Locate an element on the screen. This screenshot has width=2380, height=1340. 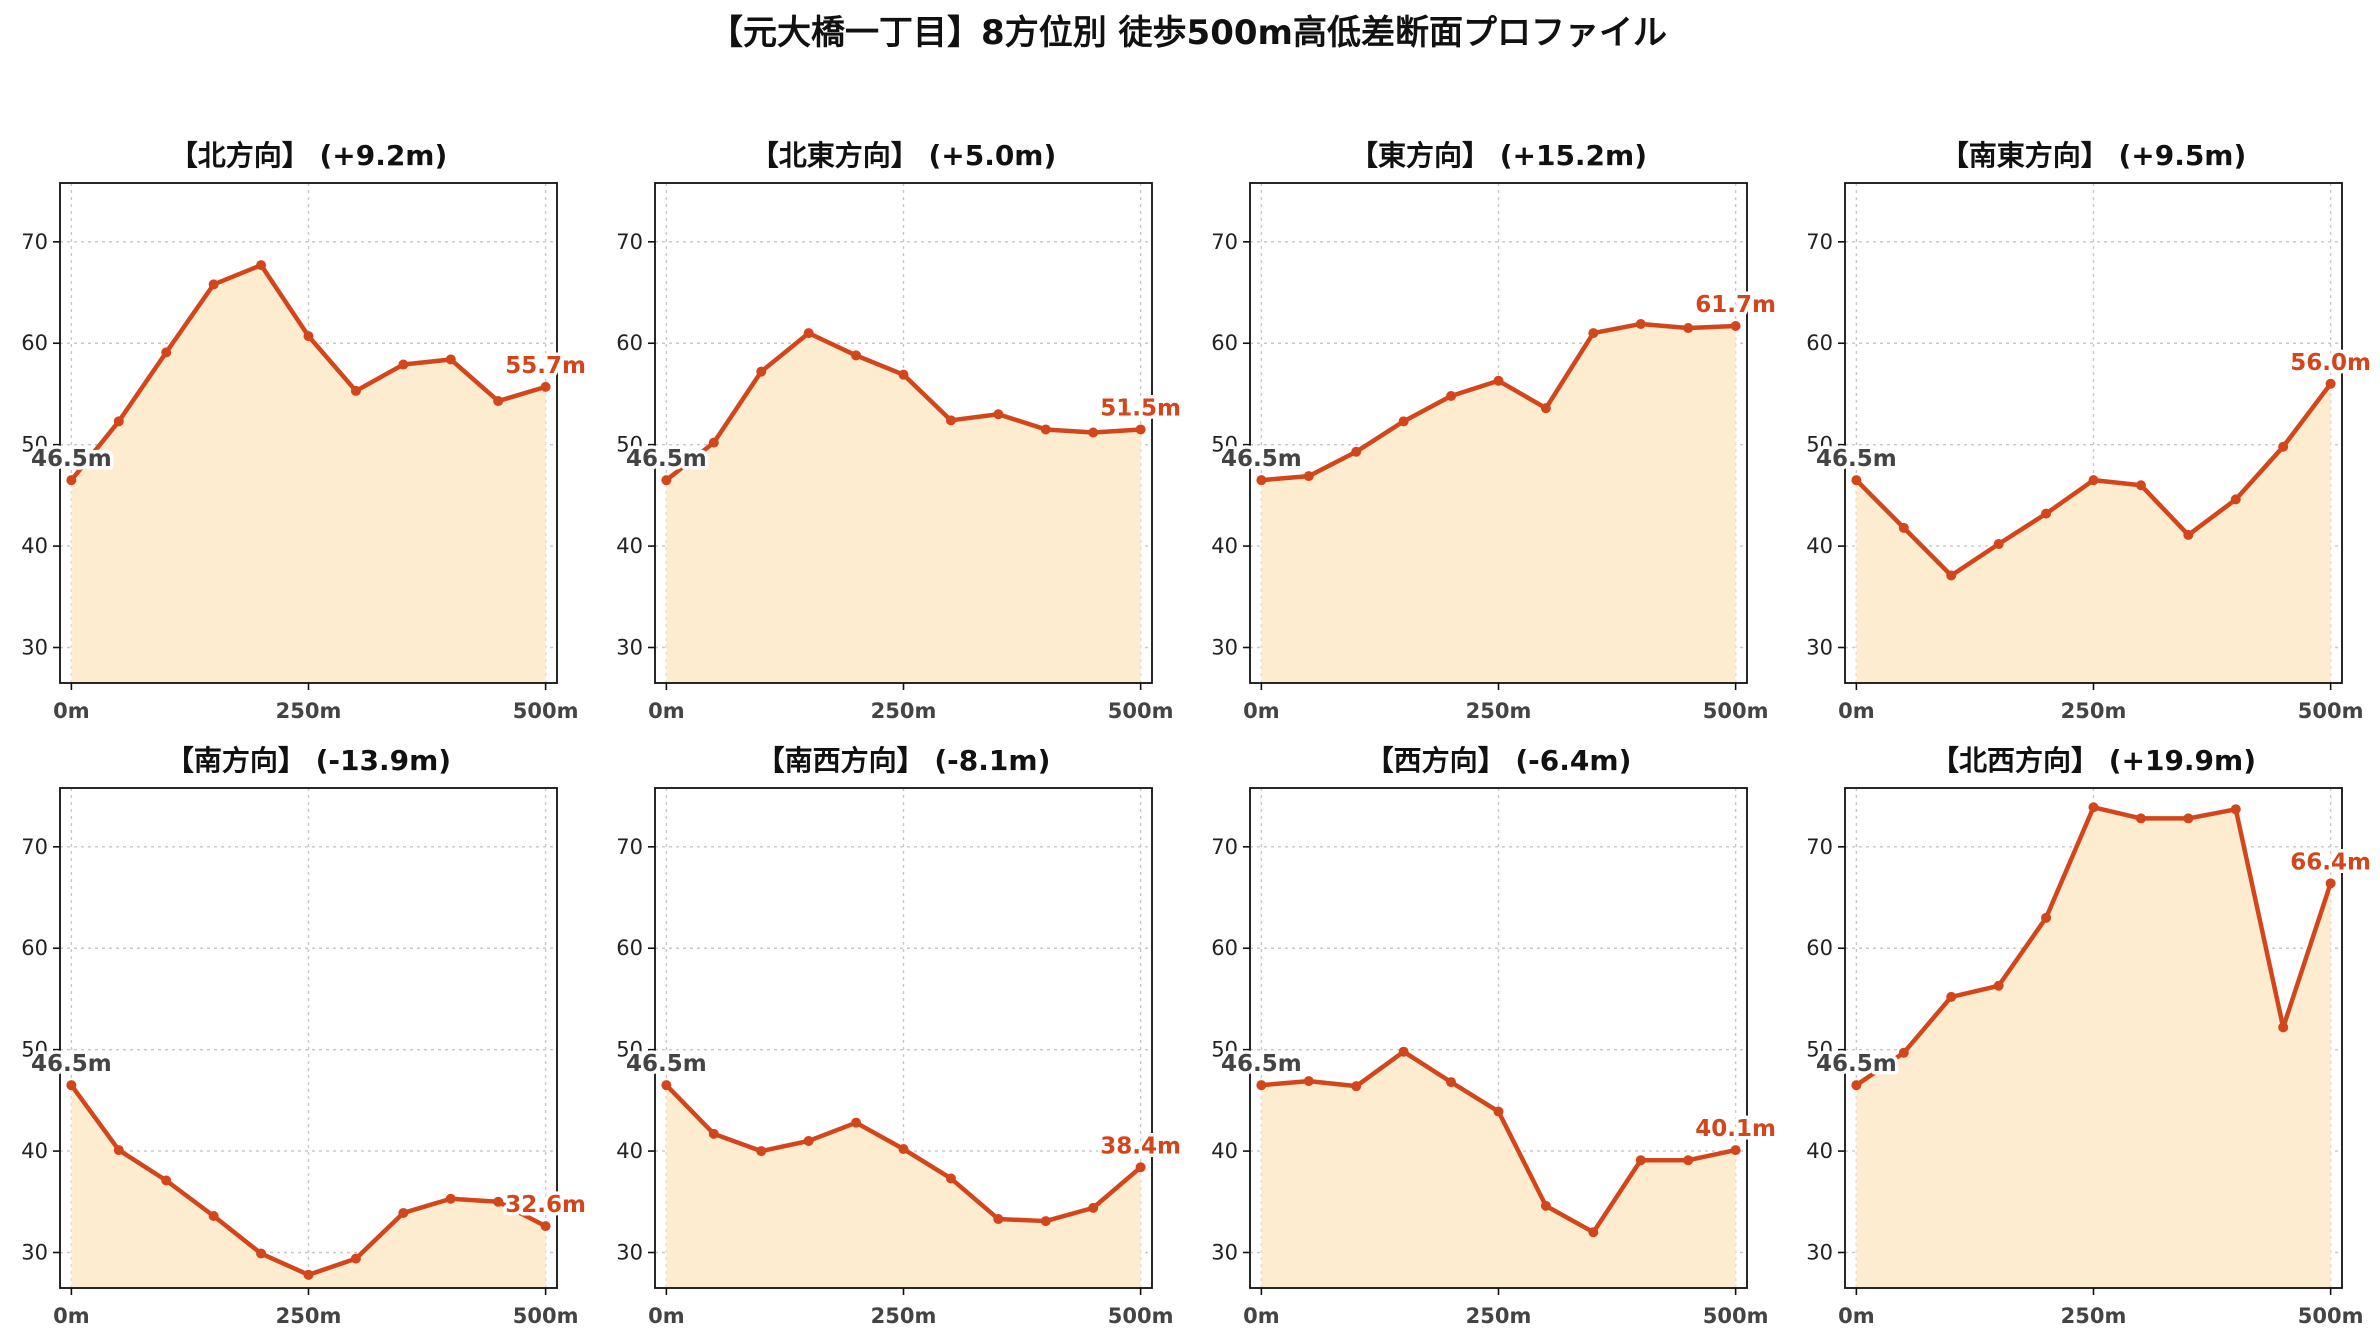
end-elevation-label: 32.6m is located at coordinates (545, 1205).